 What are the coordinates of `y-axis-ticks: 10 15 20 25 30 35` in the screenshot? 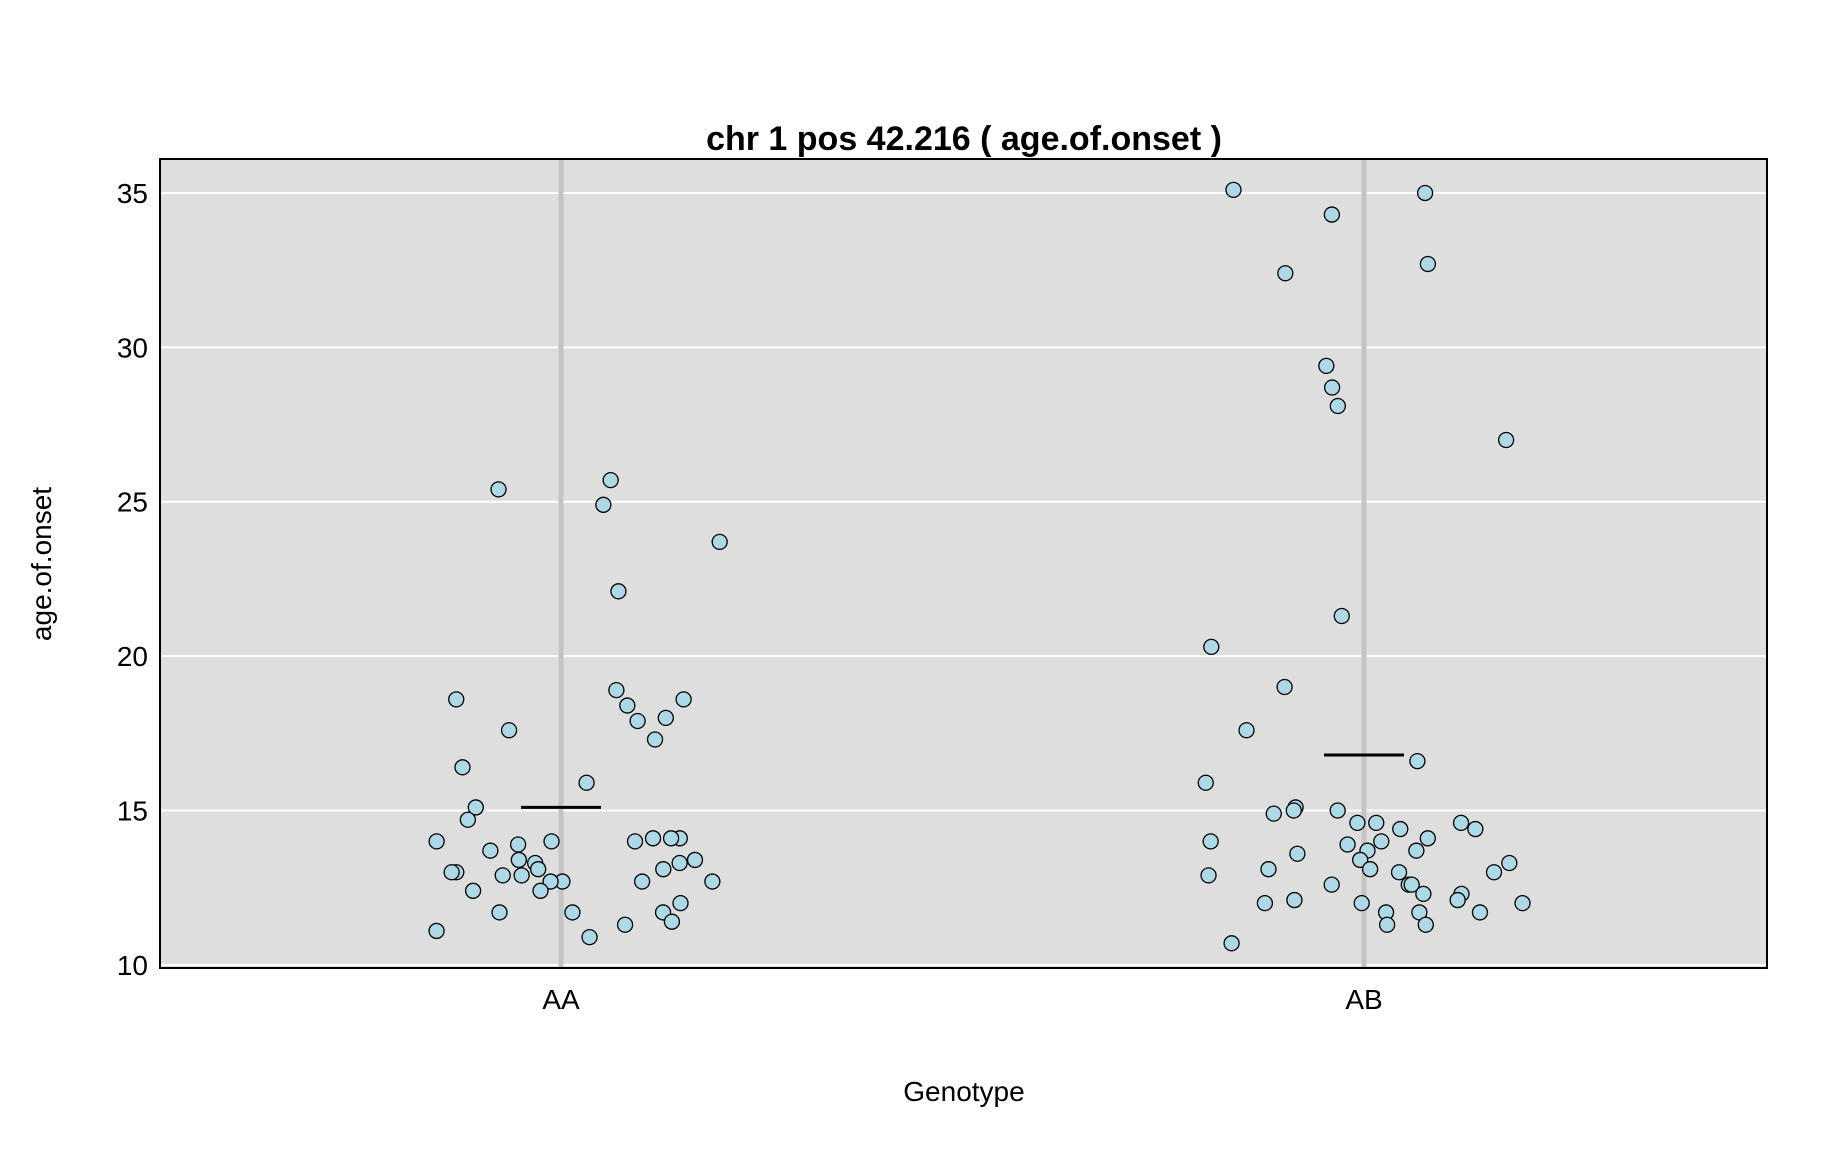 It's located at (132, 579).